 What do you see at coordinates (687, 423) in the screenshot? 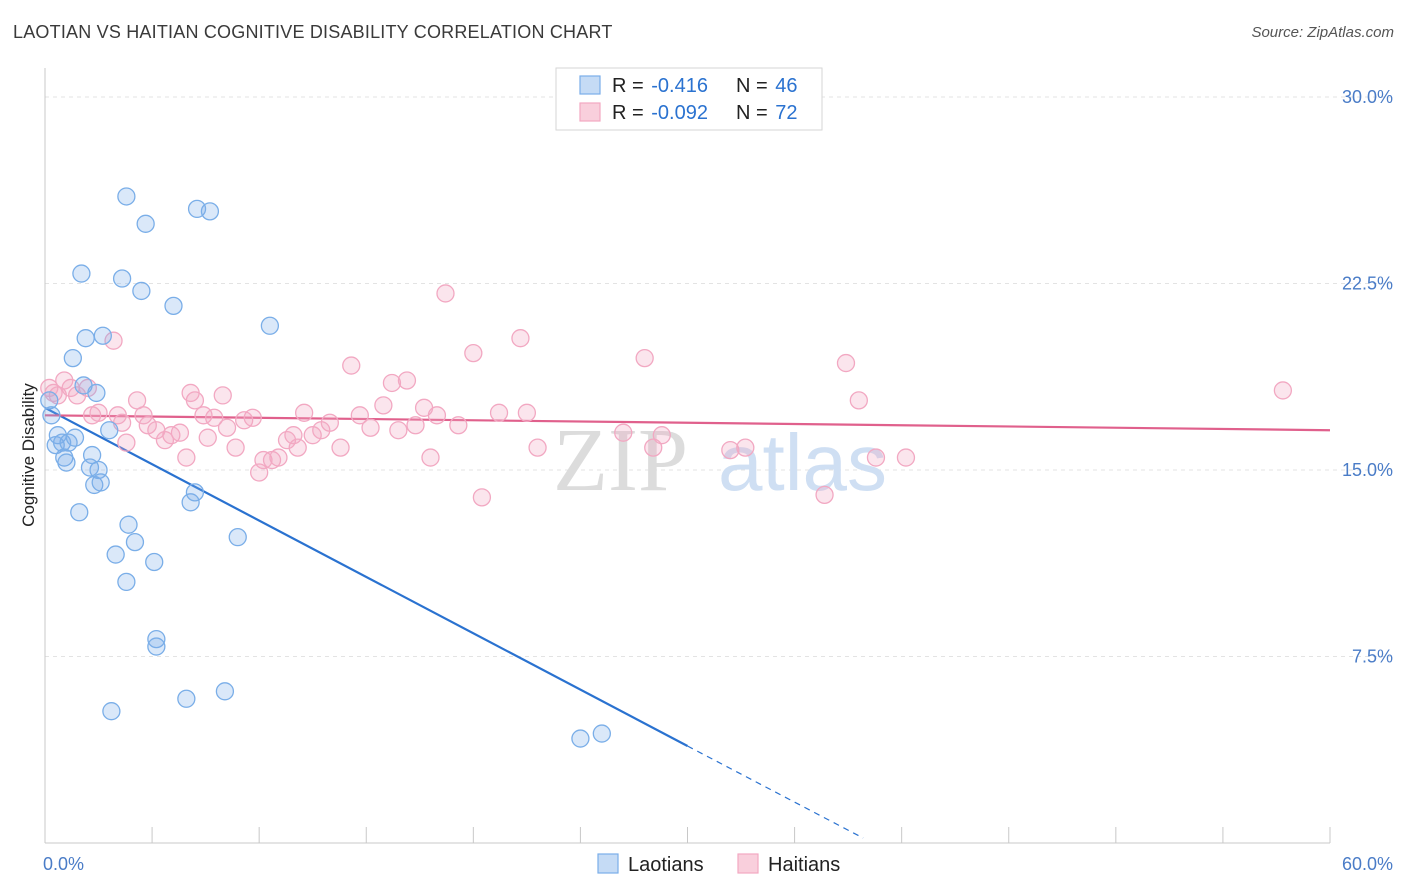
I see `haitian-trend-line` at bounding box center [687, 423].